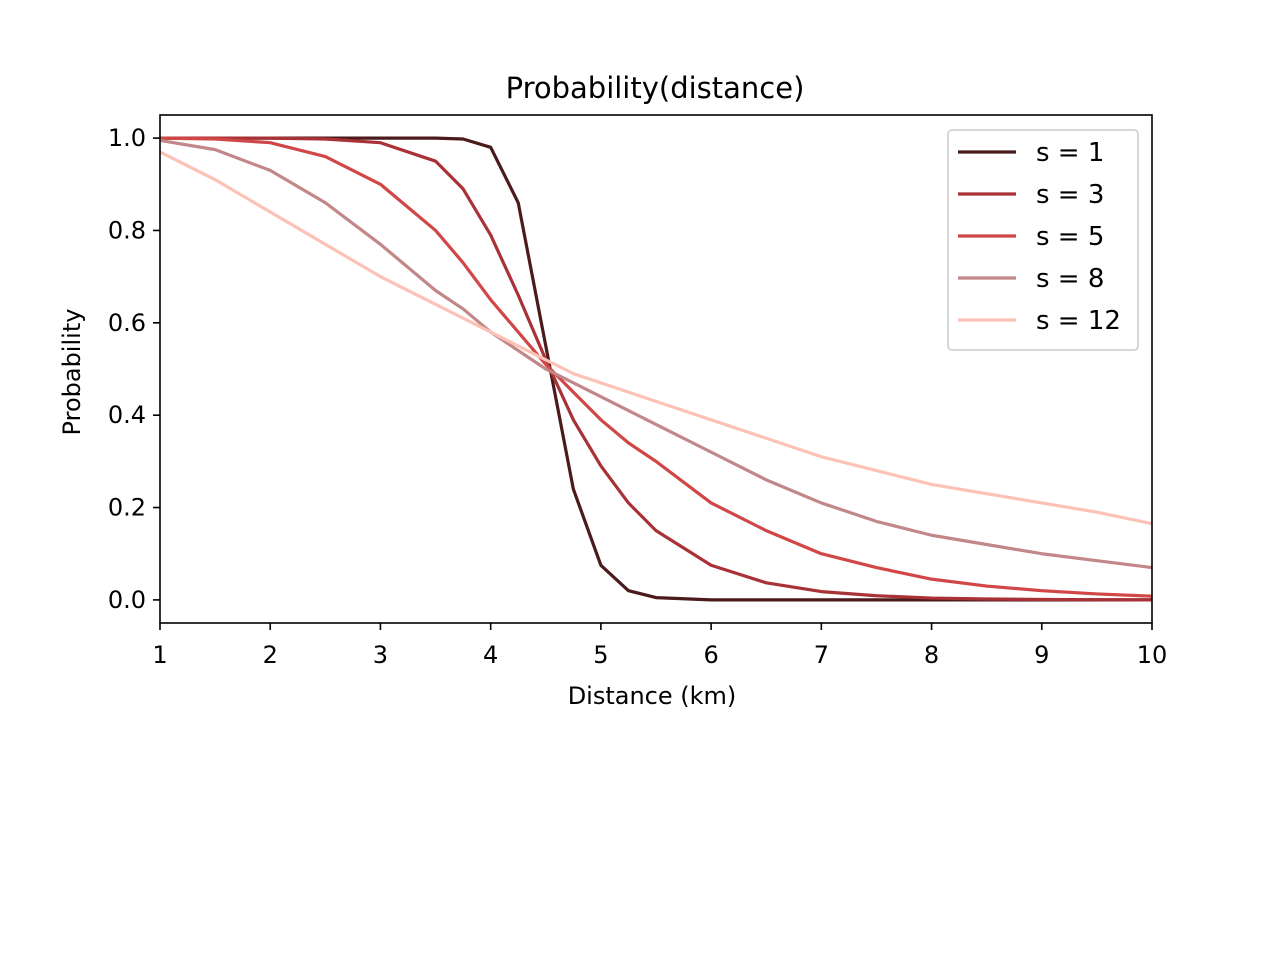 This screenshot has height=964, width=1280. I want to click on x-tick-label: 9, so click(1041, 655).